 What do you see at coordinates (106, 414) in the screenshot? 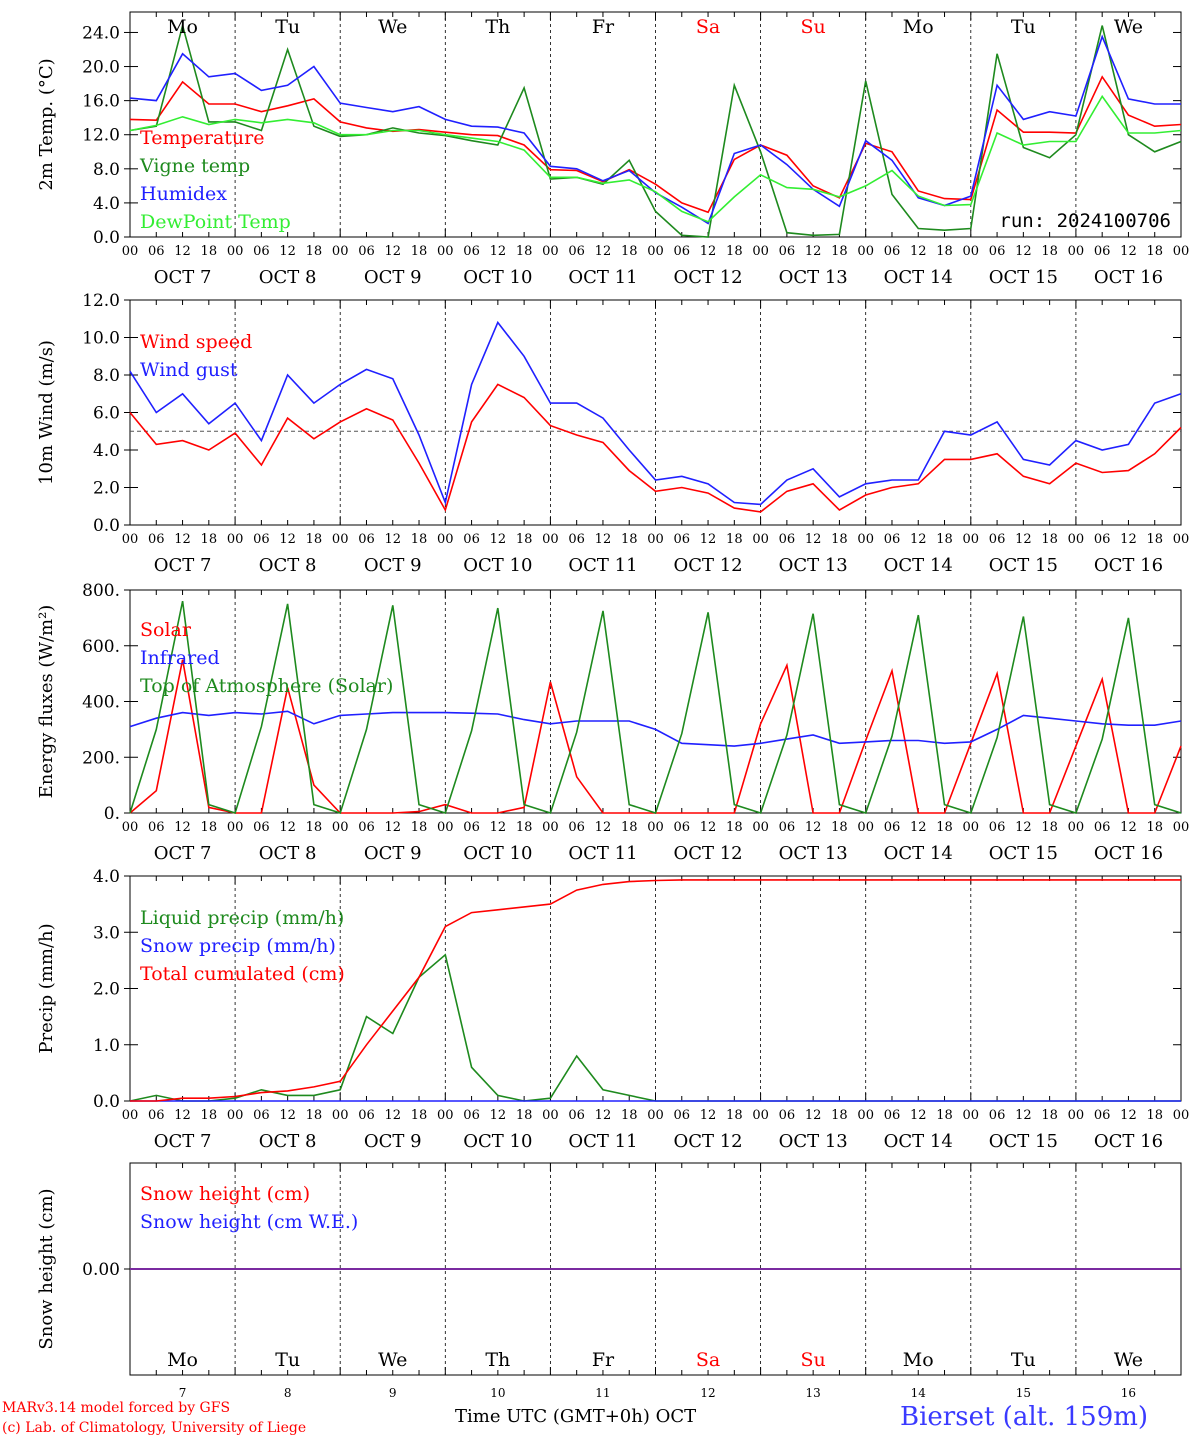
I see `y-tick-label: 6.0` at bounding box center [106, 414].